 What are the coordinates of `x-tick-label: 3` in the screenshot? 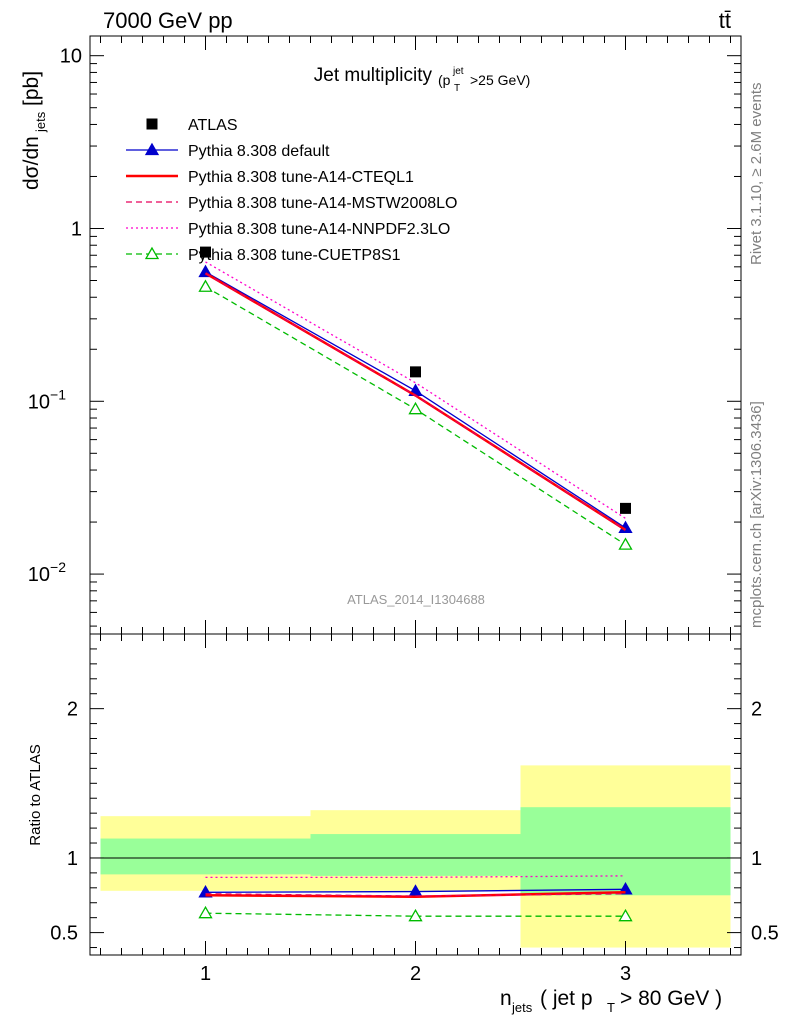 It's located at (625, 974).